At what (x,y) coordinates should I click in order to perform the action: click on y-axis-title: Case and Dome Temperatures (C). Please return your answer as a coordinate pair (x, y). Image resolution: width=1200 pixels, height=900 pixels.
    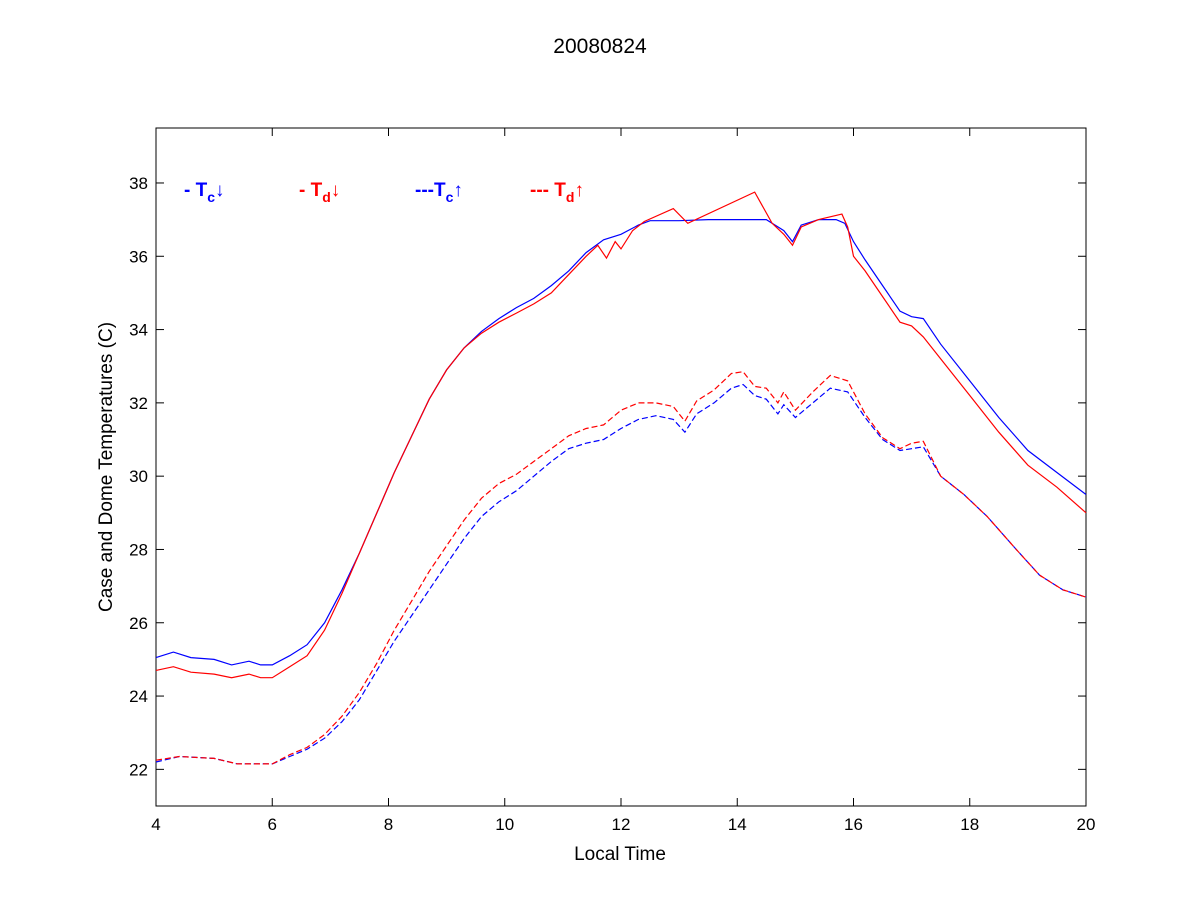
    Looking at the image, I should click on (106, 467).